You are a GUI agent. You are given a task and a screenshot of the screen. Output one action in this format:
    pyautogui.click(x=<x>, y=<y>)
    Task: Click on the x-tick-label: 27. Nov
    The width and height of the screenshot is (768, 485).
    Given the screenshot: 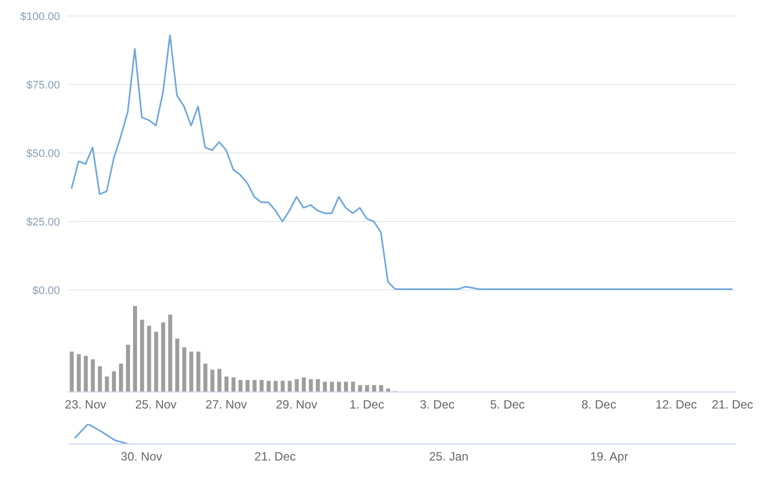 What is the action you would take?
    pyautogui.click(x=226, y=405)
    